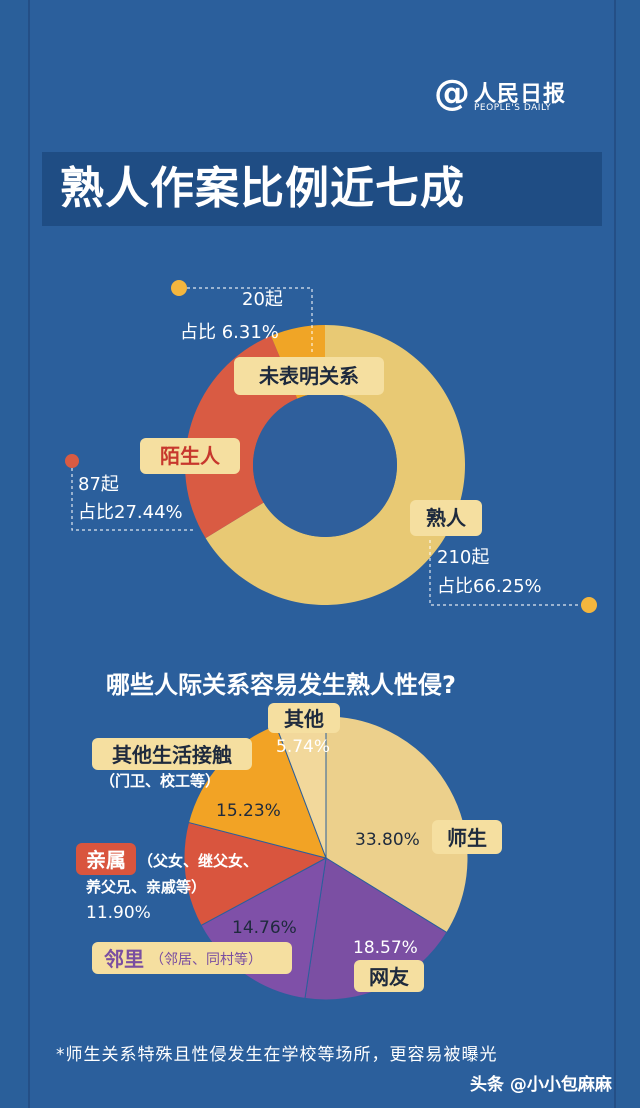  I want to click on tag-netfriend: 网友, so click(389, 977).